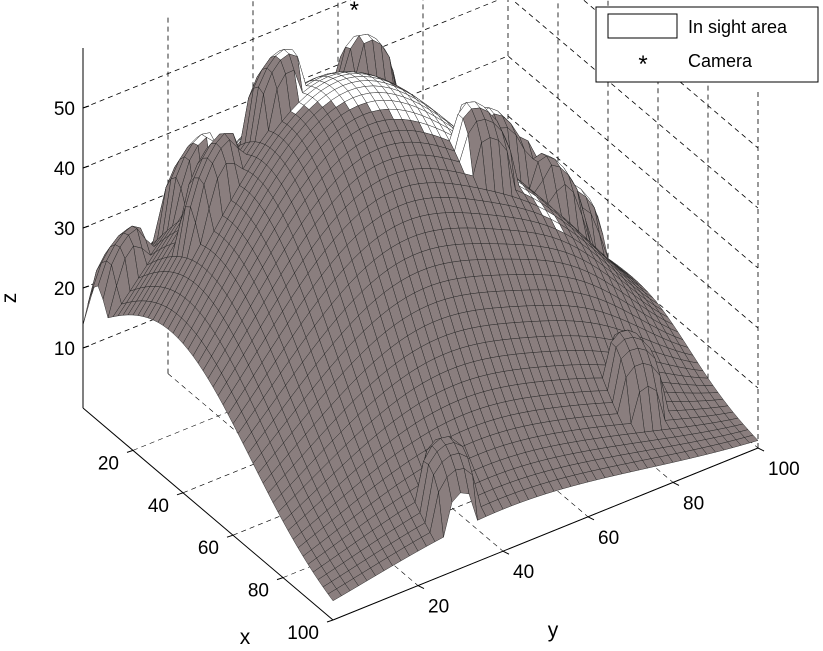 The width and height of the screenshot is (823, 651). What do you see at coordinates (707, 44) in the screenshot?
I see `legend: In sight area * Camera` at bounding box center [707, 44].